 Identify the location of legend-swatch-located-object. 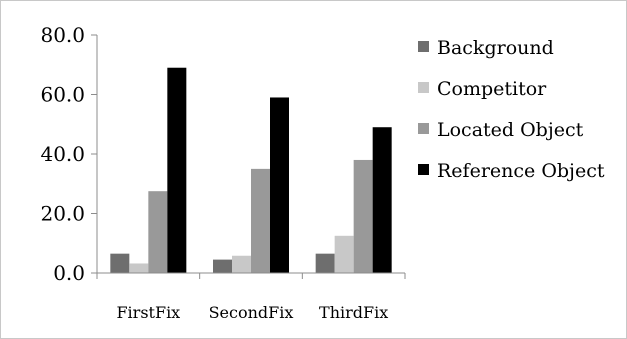
(423, 128).